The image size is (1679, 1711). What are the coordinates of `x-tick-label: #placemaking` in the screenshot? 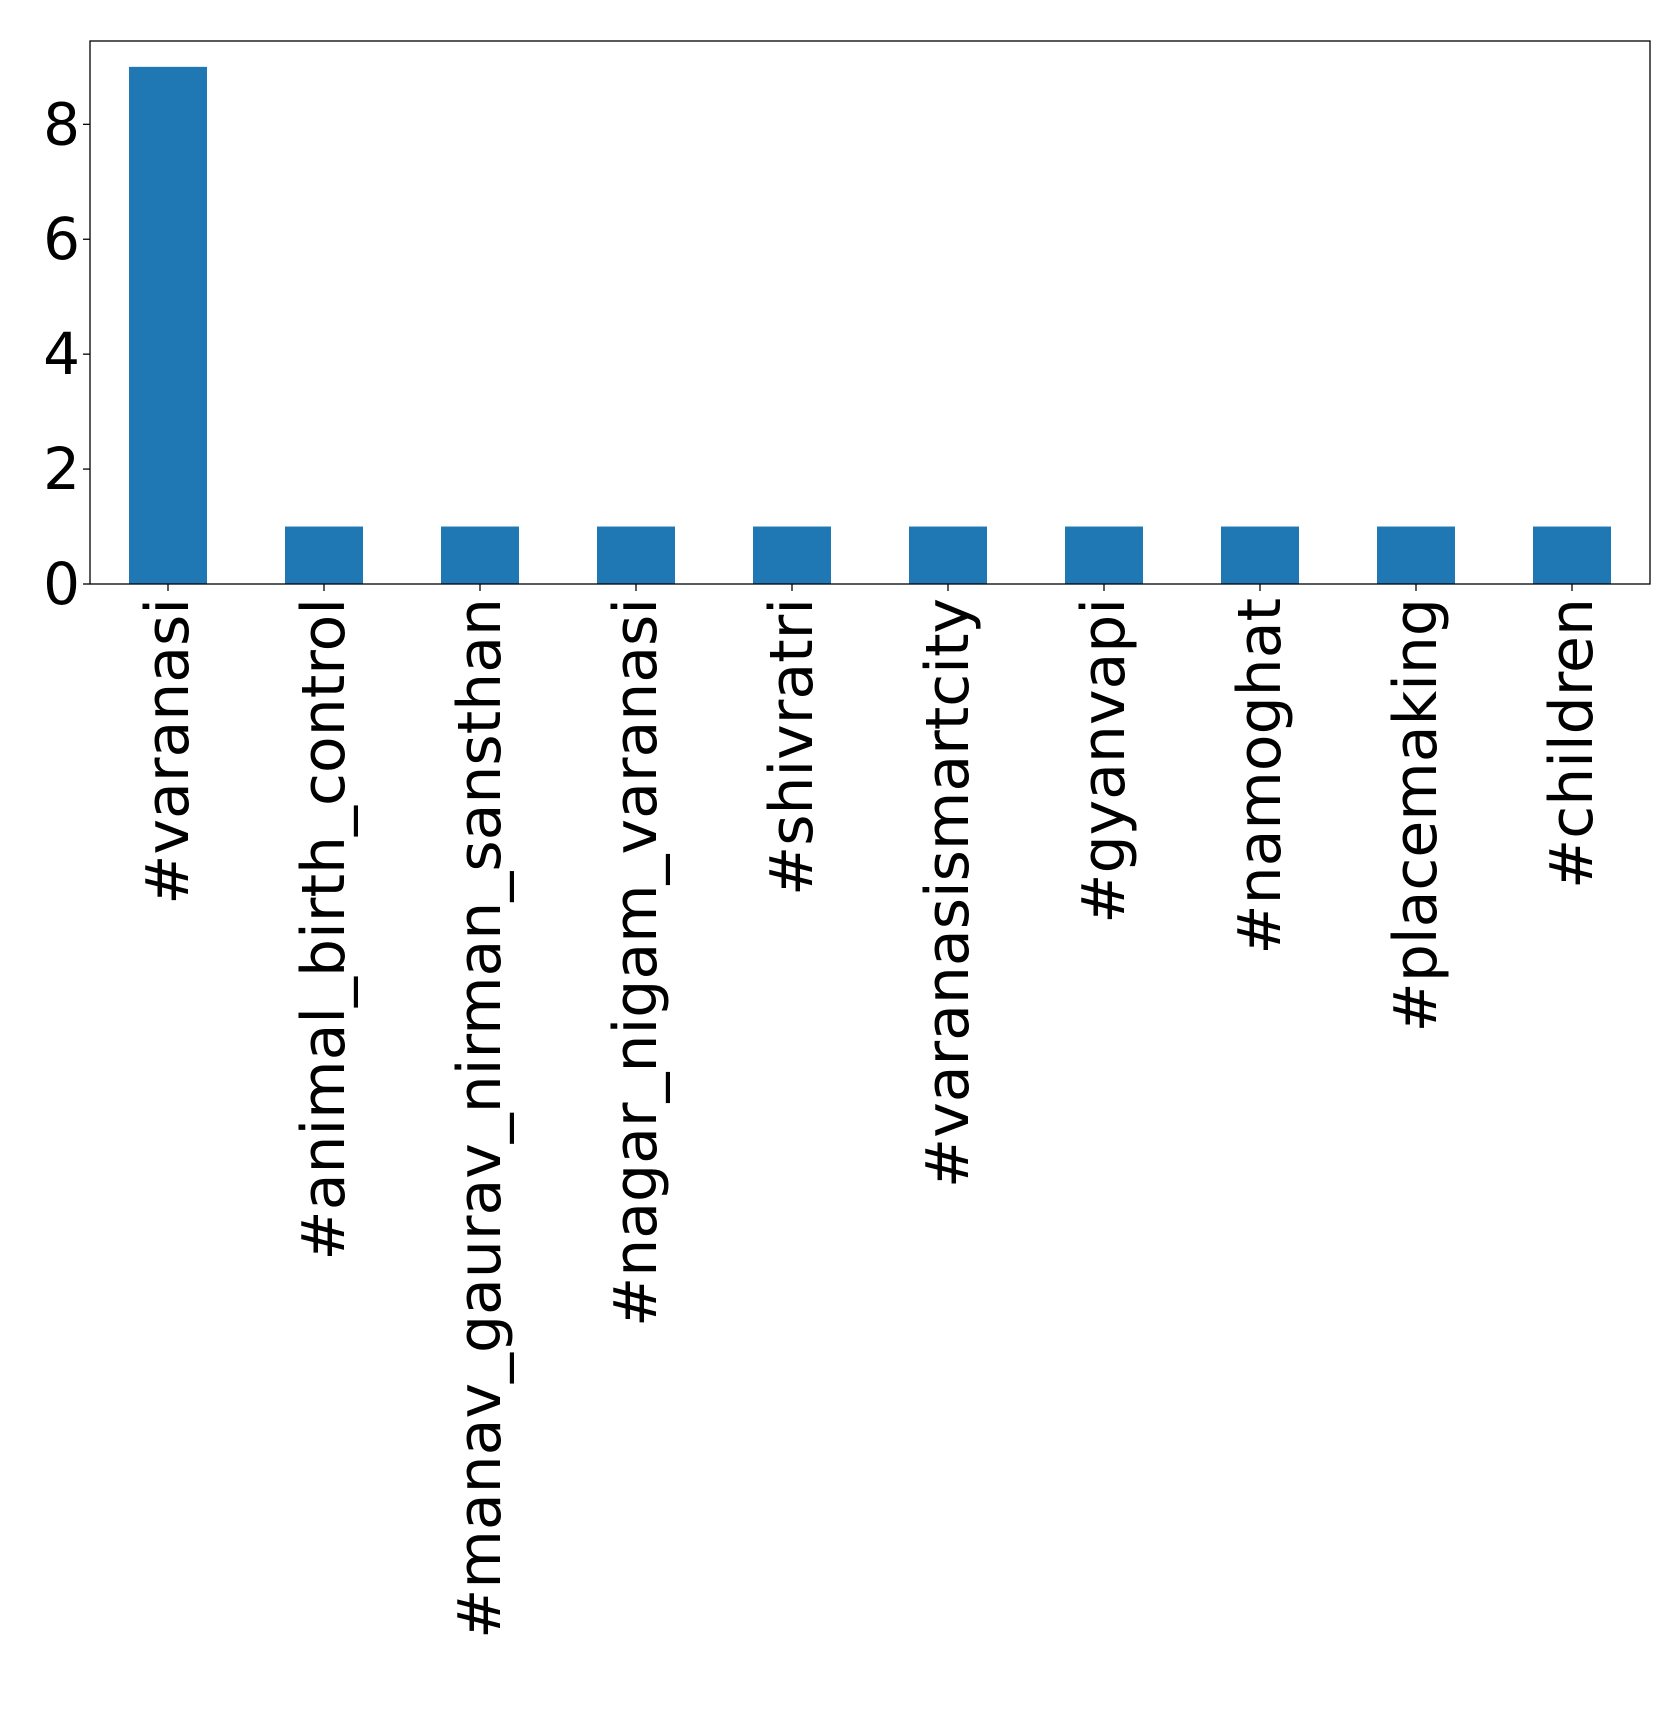 It's located at (1416, 815).